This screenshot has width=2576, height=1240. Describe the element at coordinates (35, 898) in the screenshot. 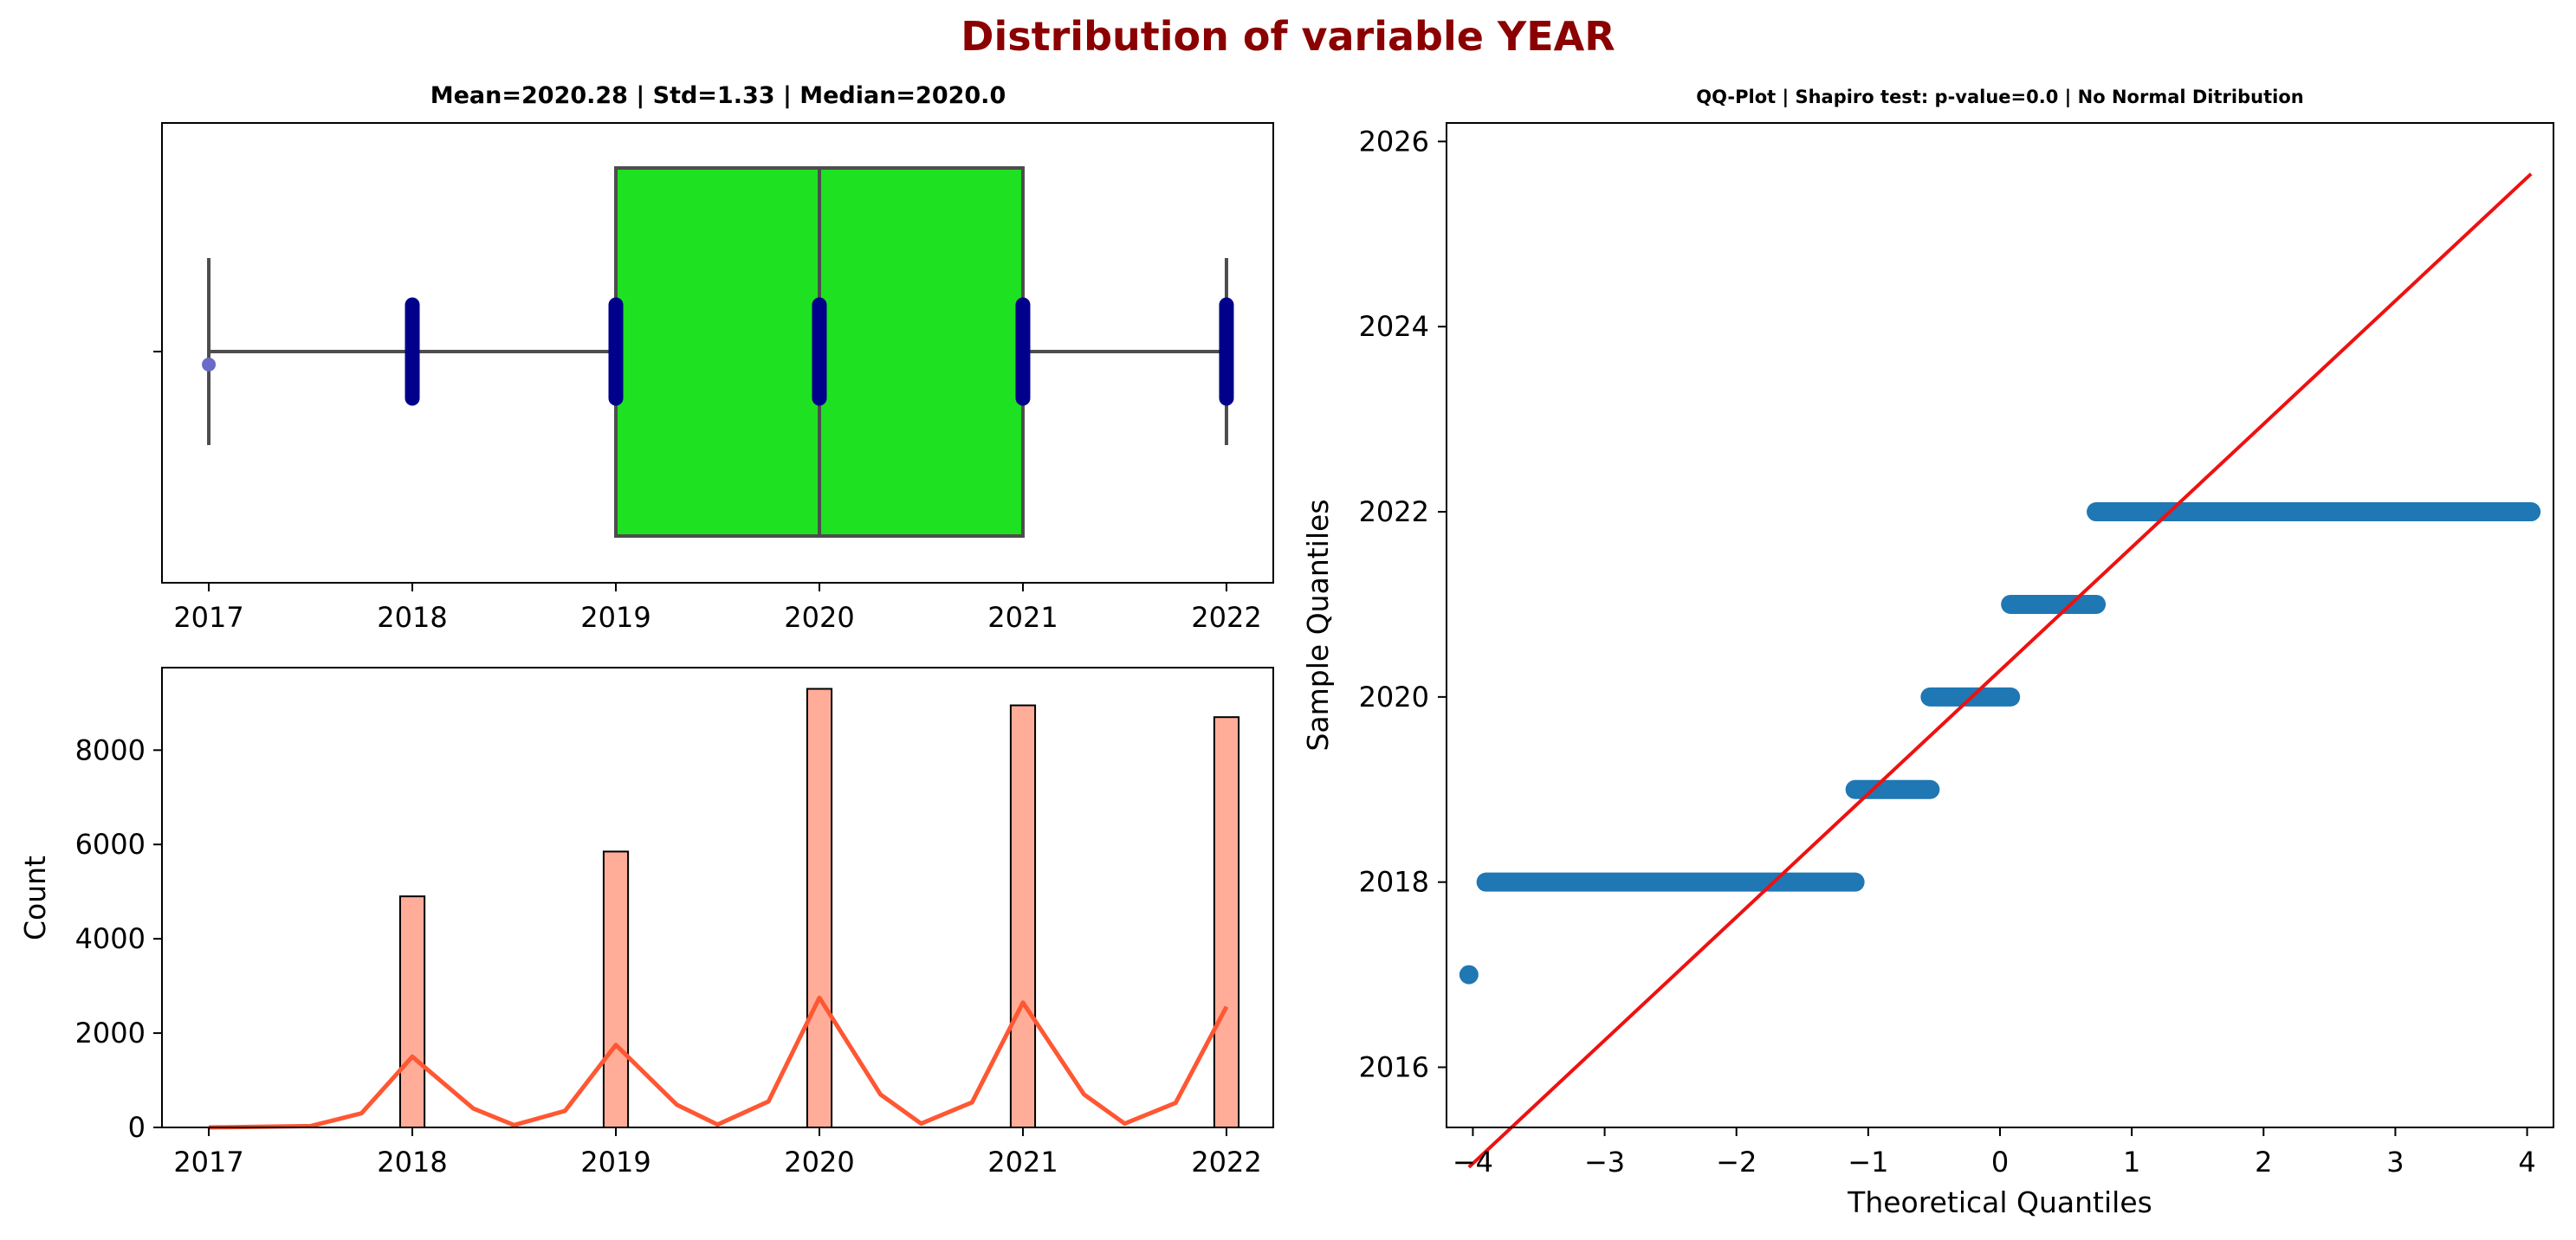

I see `histogram-y-label: Count` at that location.